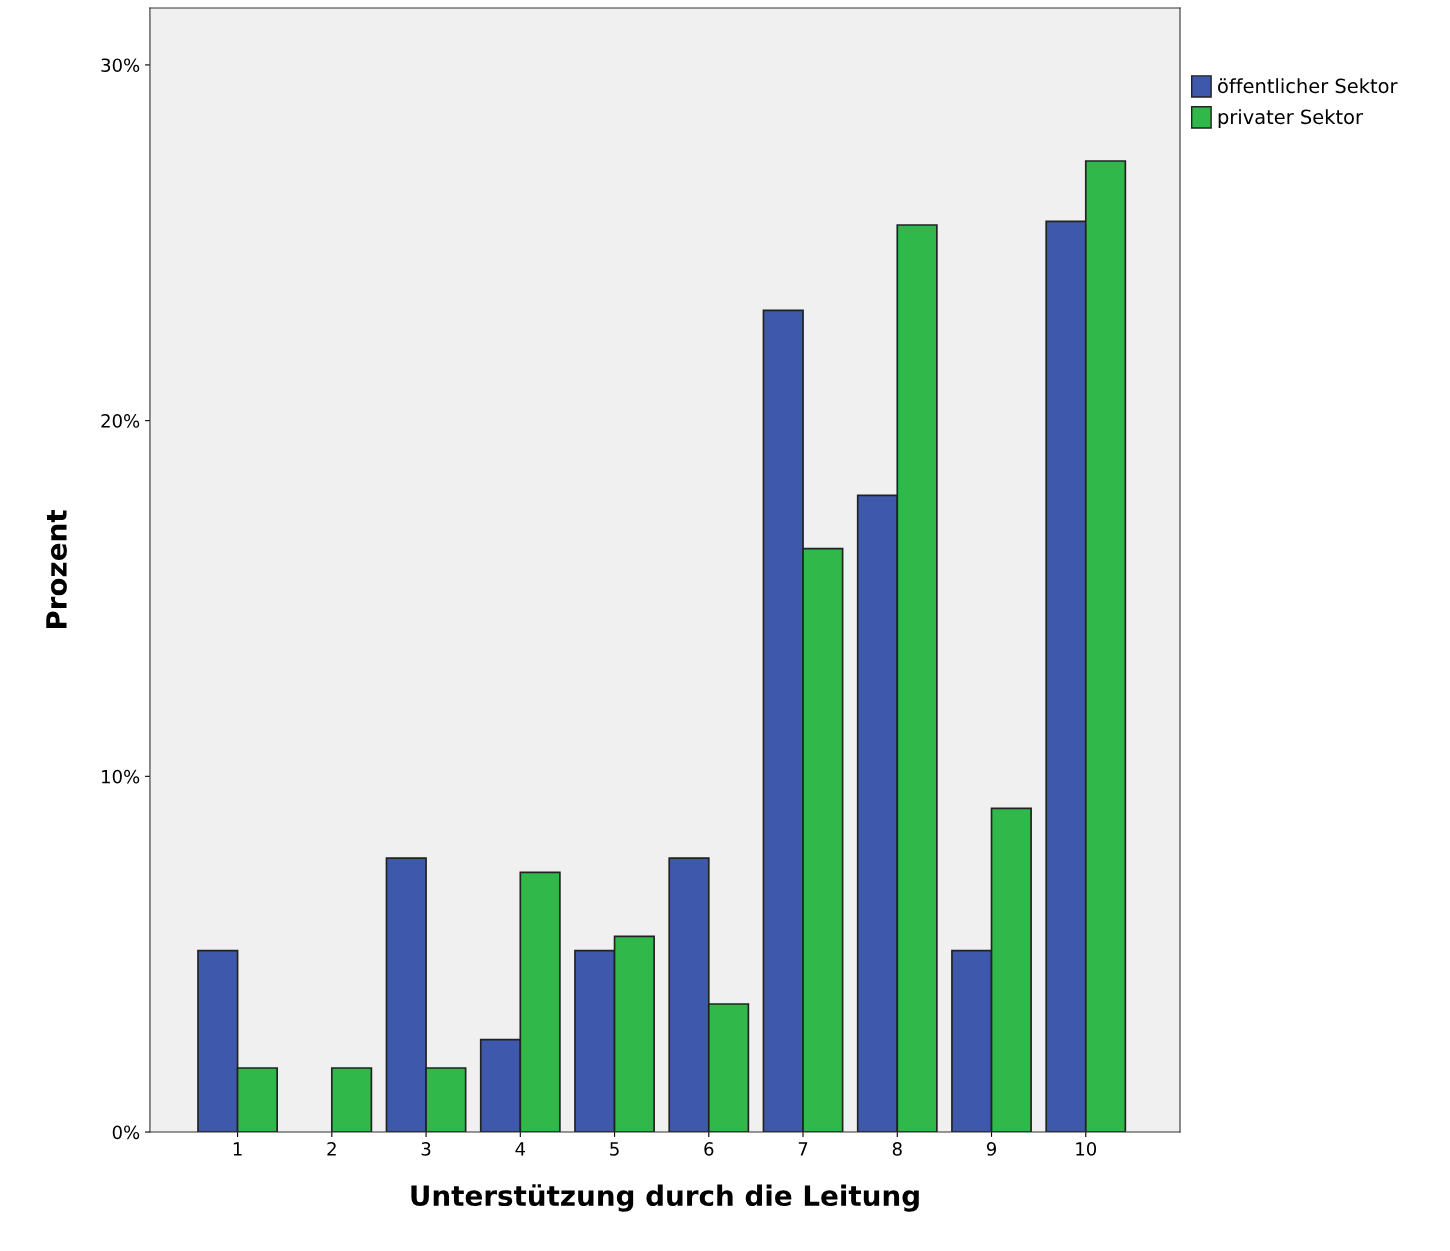 The width and height of the screenshot is (1450, 1251). Describe the element at coordinates (237, 1149) in the screenshot. I see `x-tick-label: 1` at that location.